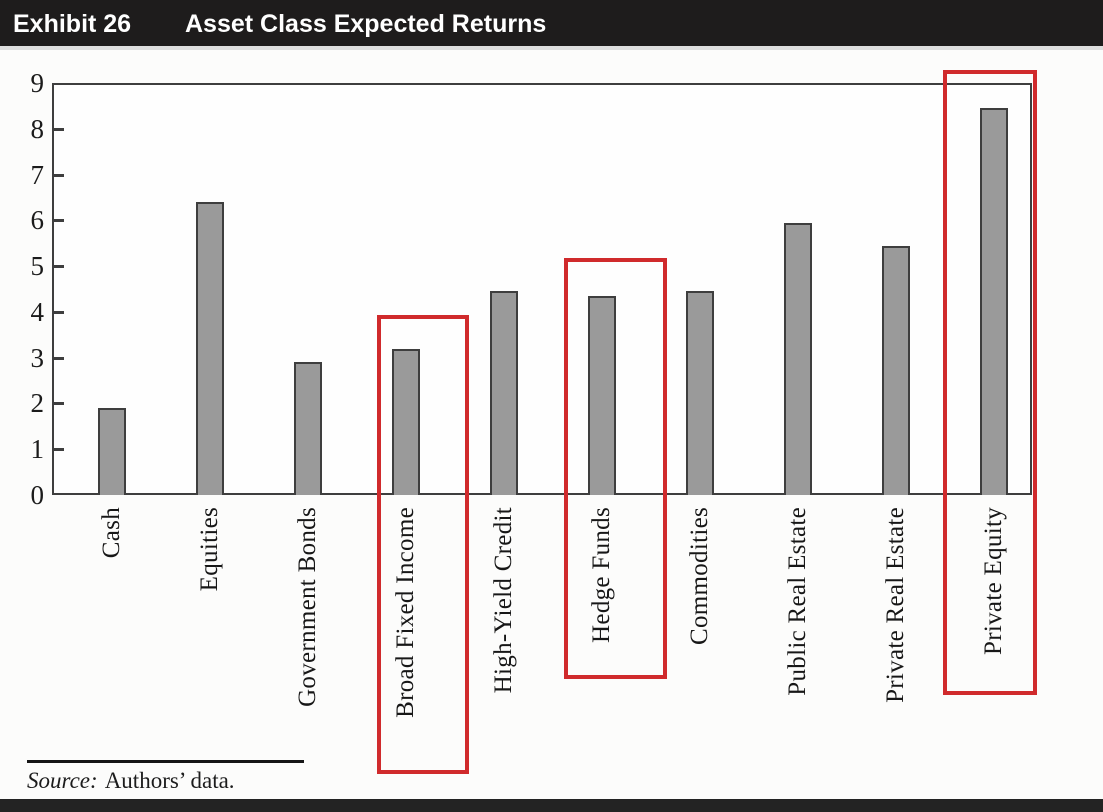  I want to click on bar-cash, so click(112, 451).